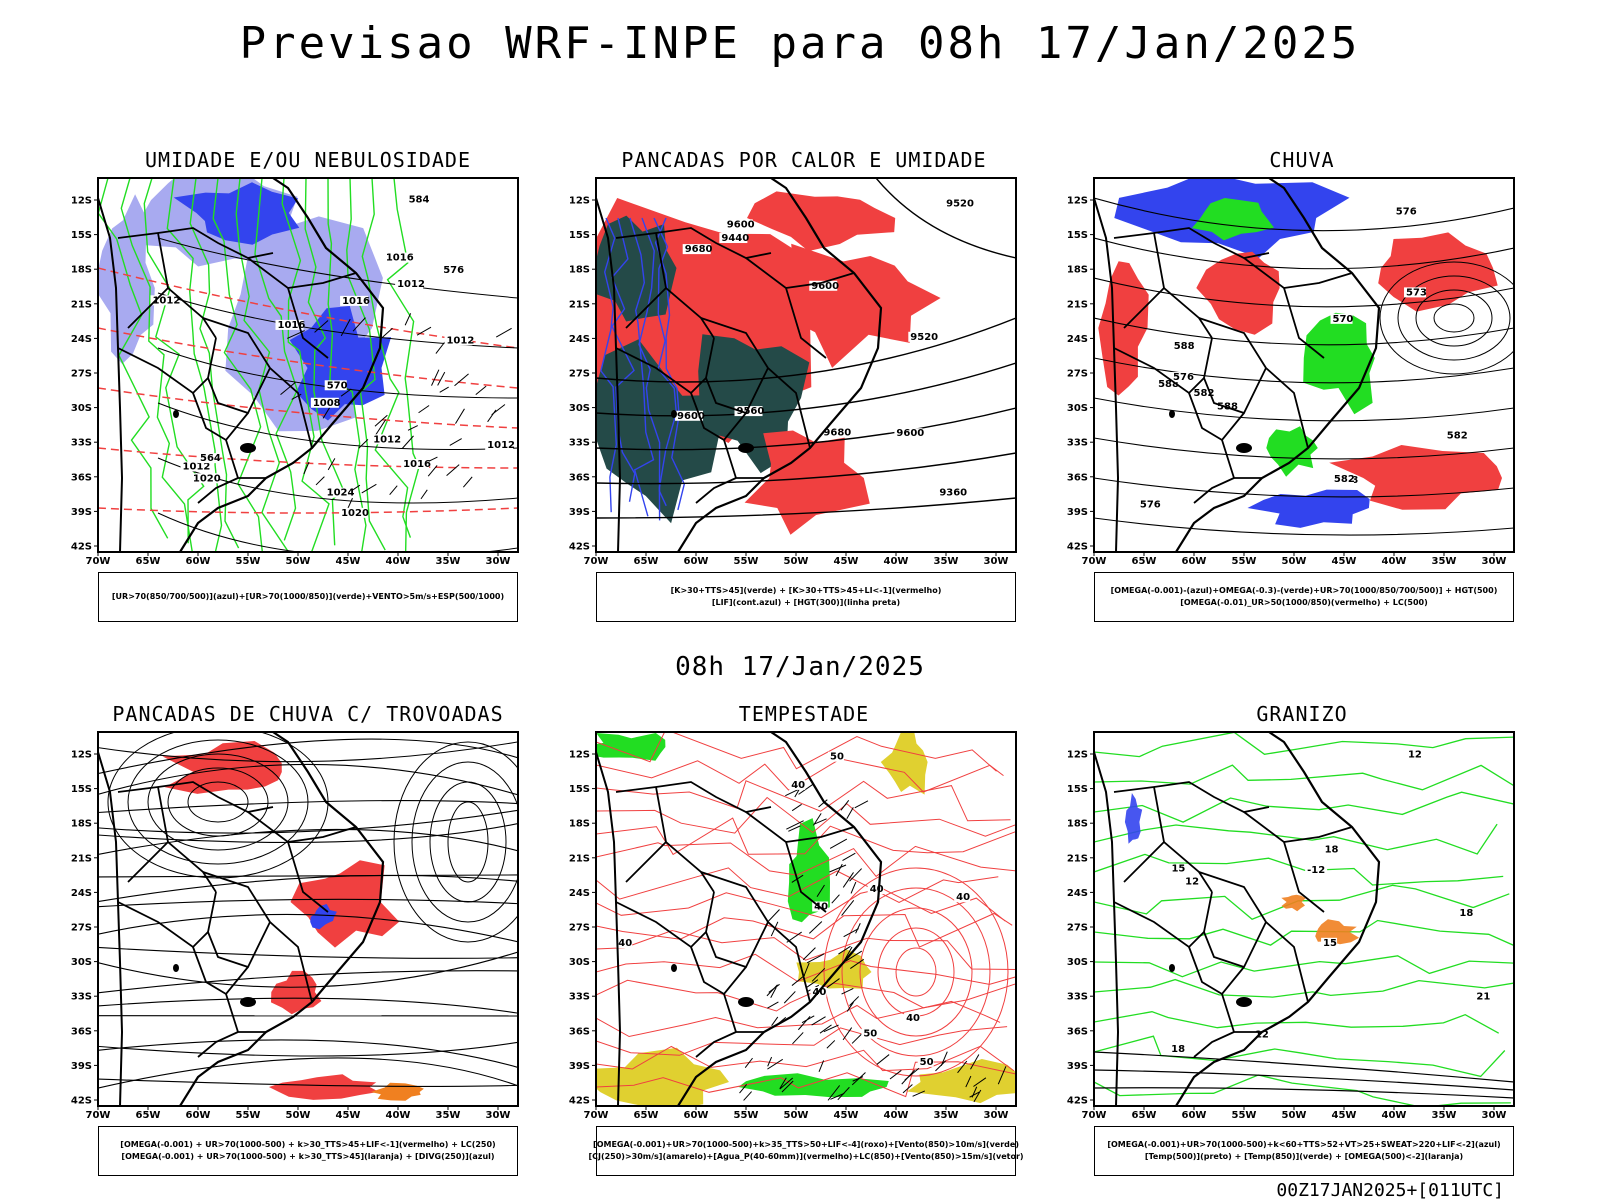 Image resolution: width=1600 pixels, height=1201 pixels. Describe the element at coordinates (953, 492) in the screenshot. I see `contour-label: 9360` at that location.